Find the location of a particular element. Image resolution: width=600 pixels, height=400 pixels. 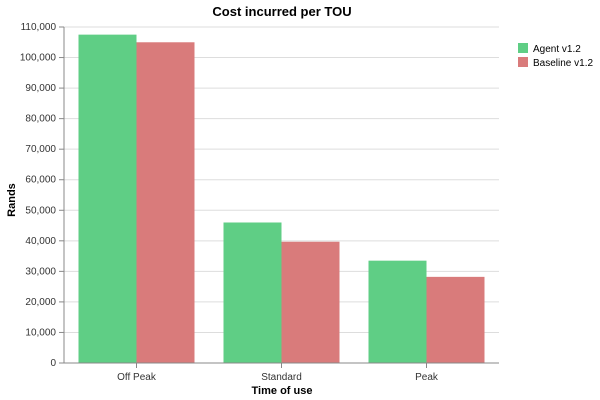

legend-label: Agent v1.2 is located at coordinates (557, 49).